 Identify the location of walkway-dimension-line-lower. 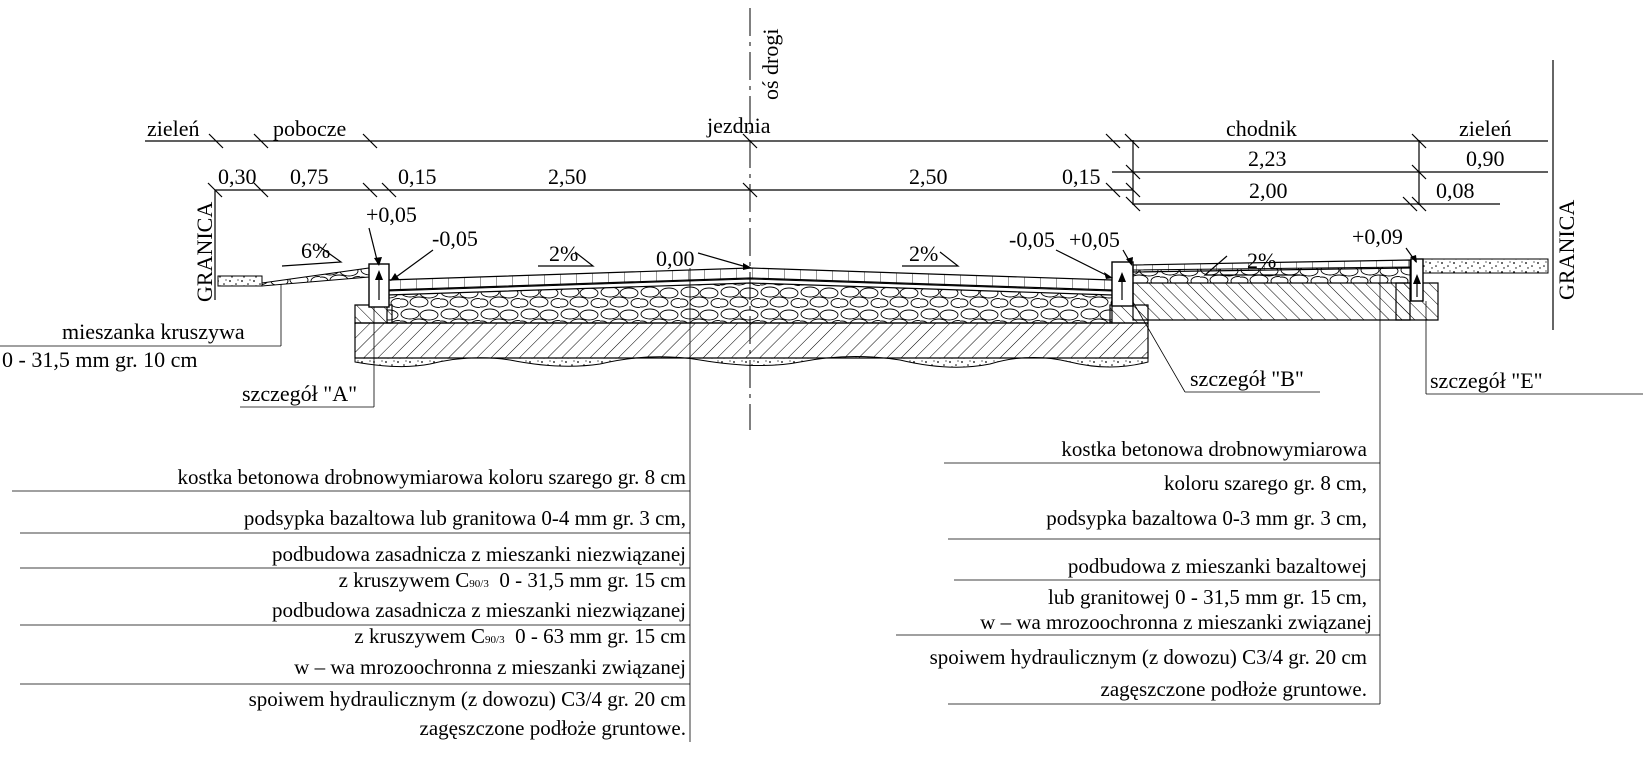
(1312, 204).